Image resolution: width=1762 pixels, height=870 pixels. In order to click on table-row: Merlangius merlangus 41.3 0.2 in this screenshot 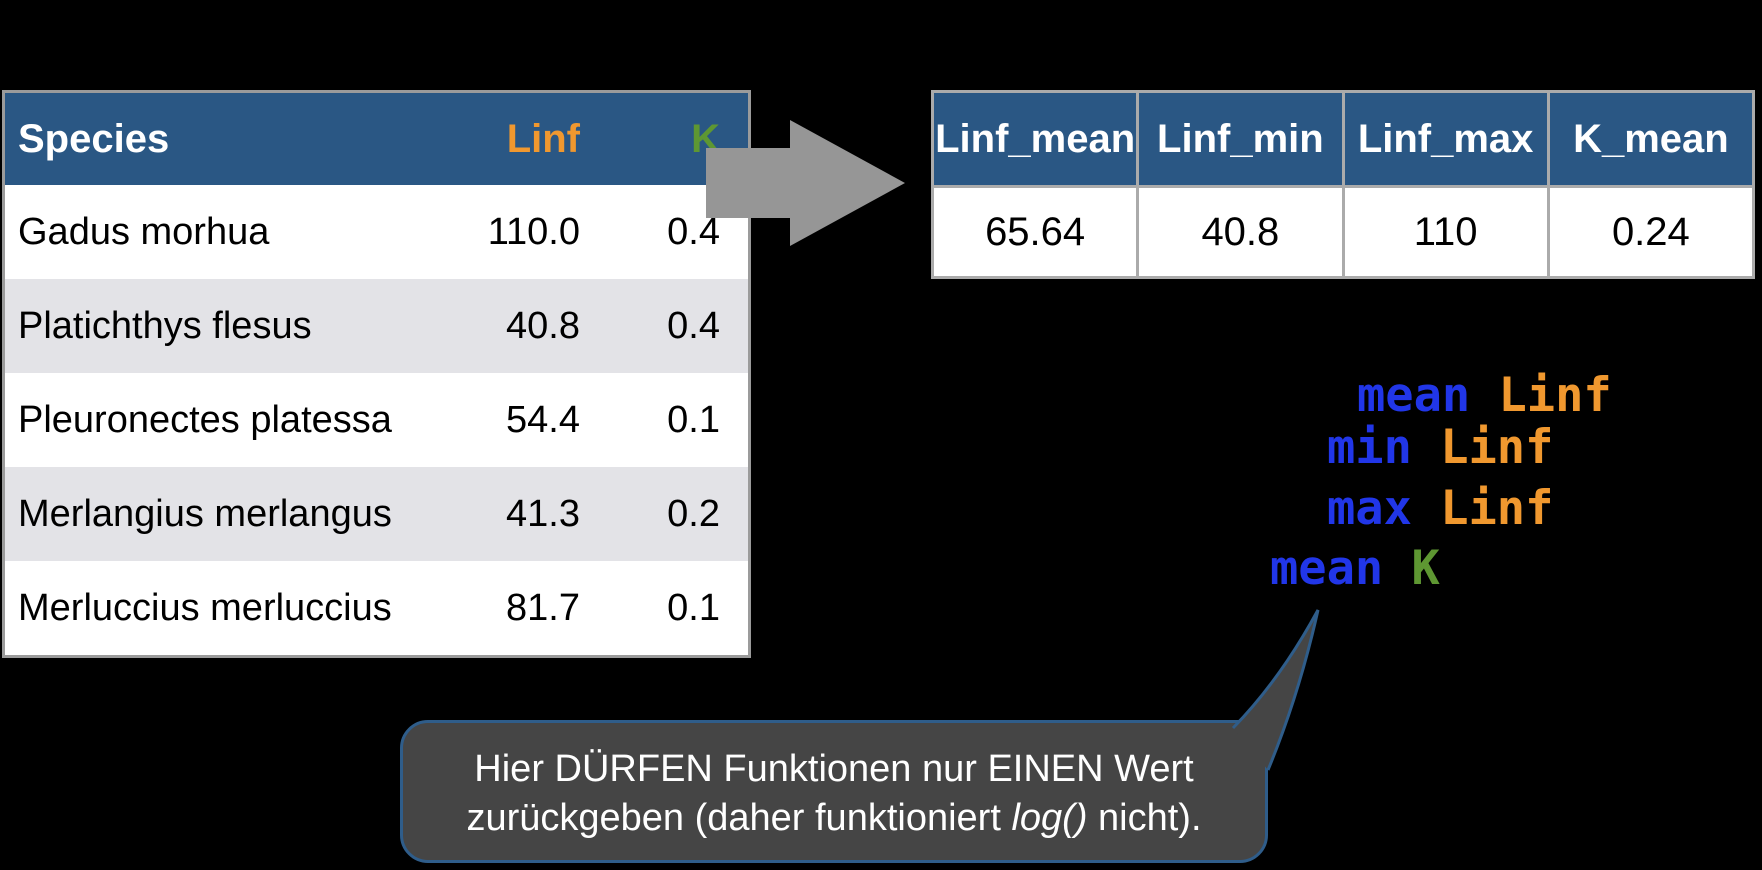, I will do `click(376, 514)`.